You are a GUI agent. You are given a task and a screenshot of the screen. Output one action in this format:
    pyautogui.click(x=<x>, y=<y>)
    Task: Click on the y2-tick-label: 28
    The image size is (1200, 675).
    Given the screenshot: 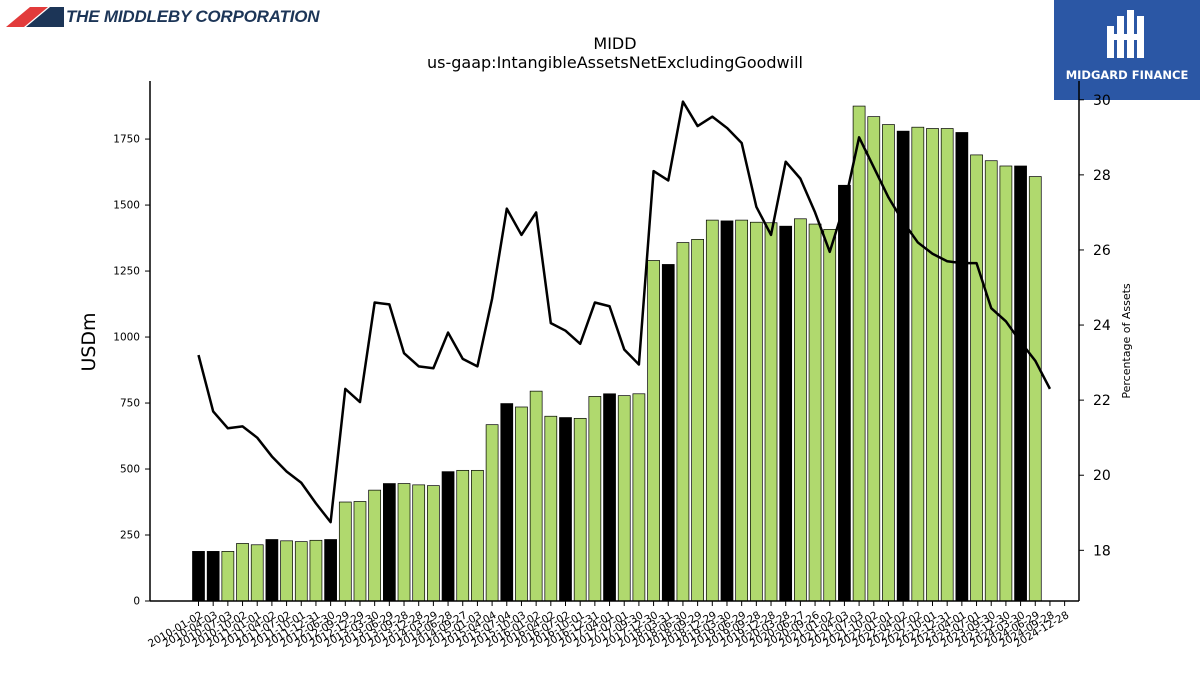 What is the action you would take?
    pyautogui.click(x=1102, y=176)
    